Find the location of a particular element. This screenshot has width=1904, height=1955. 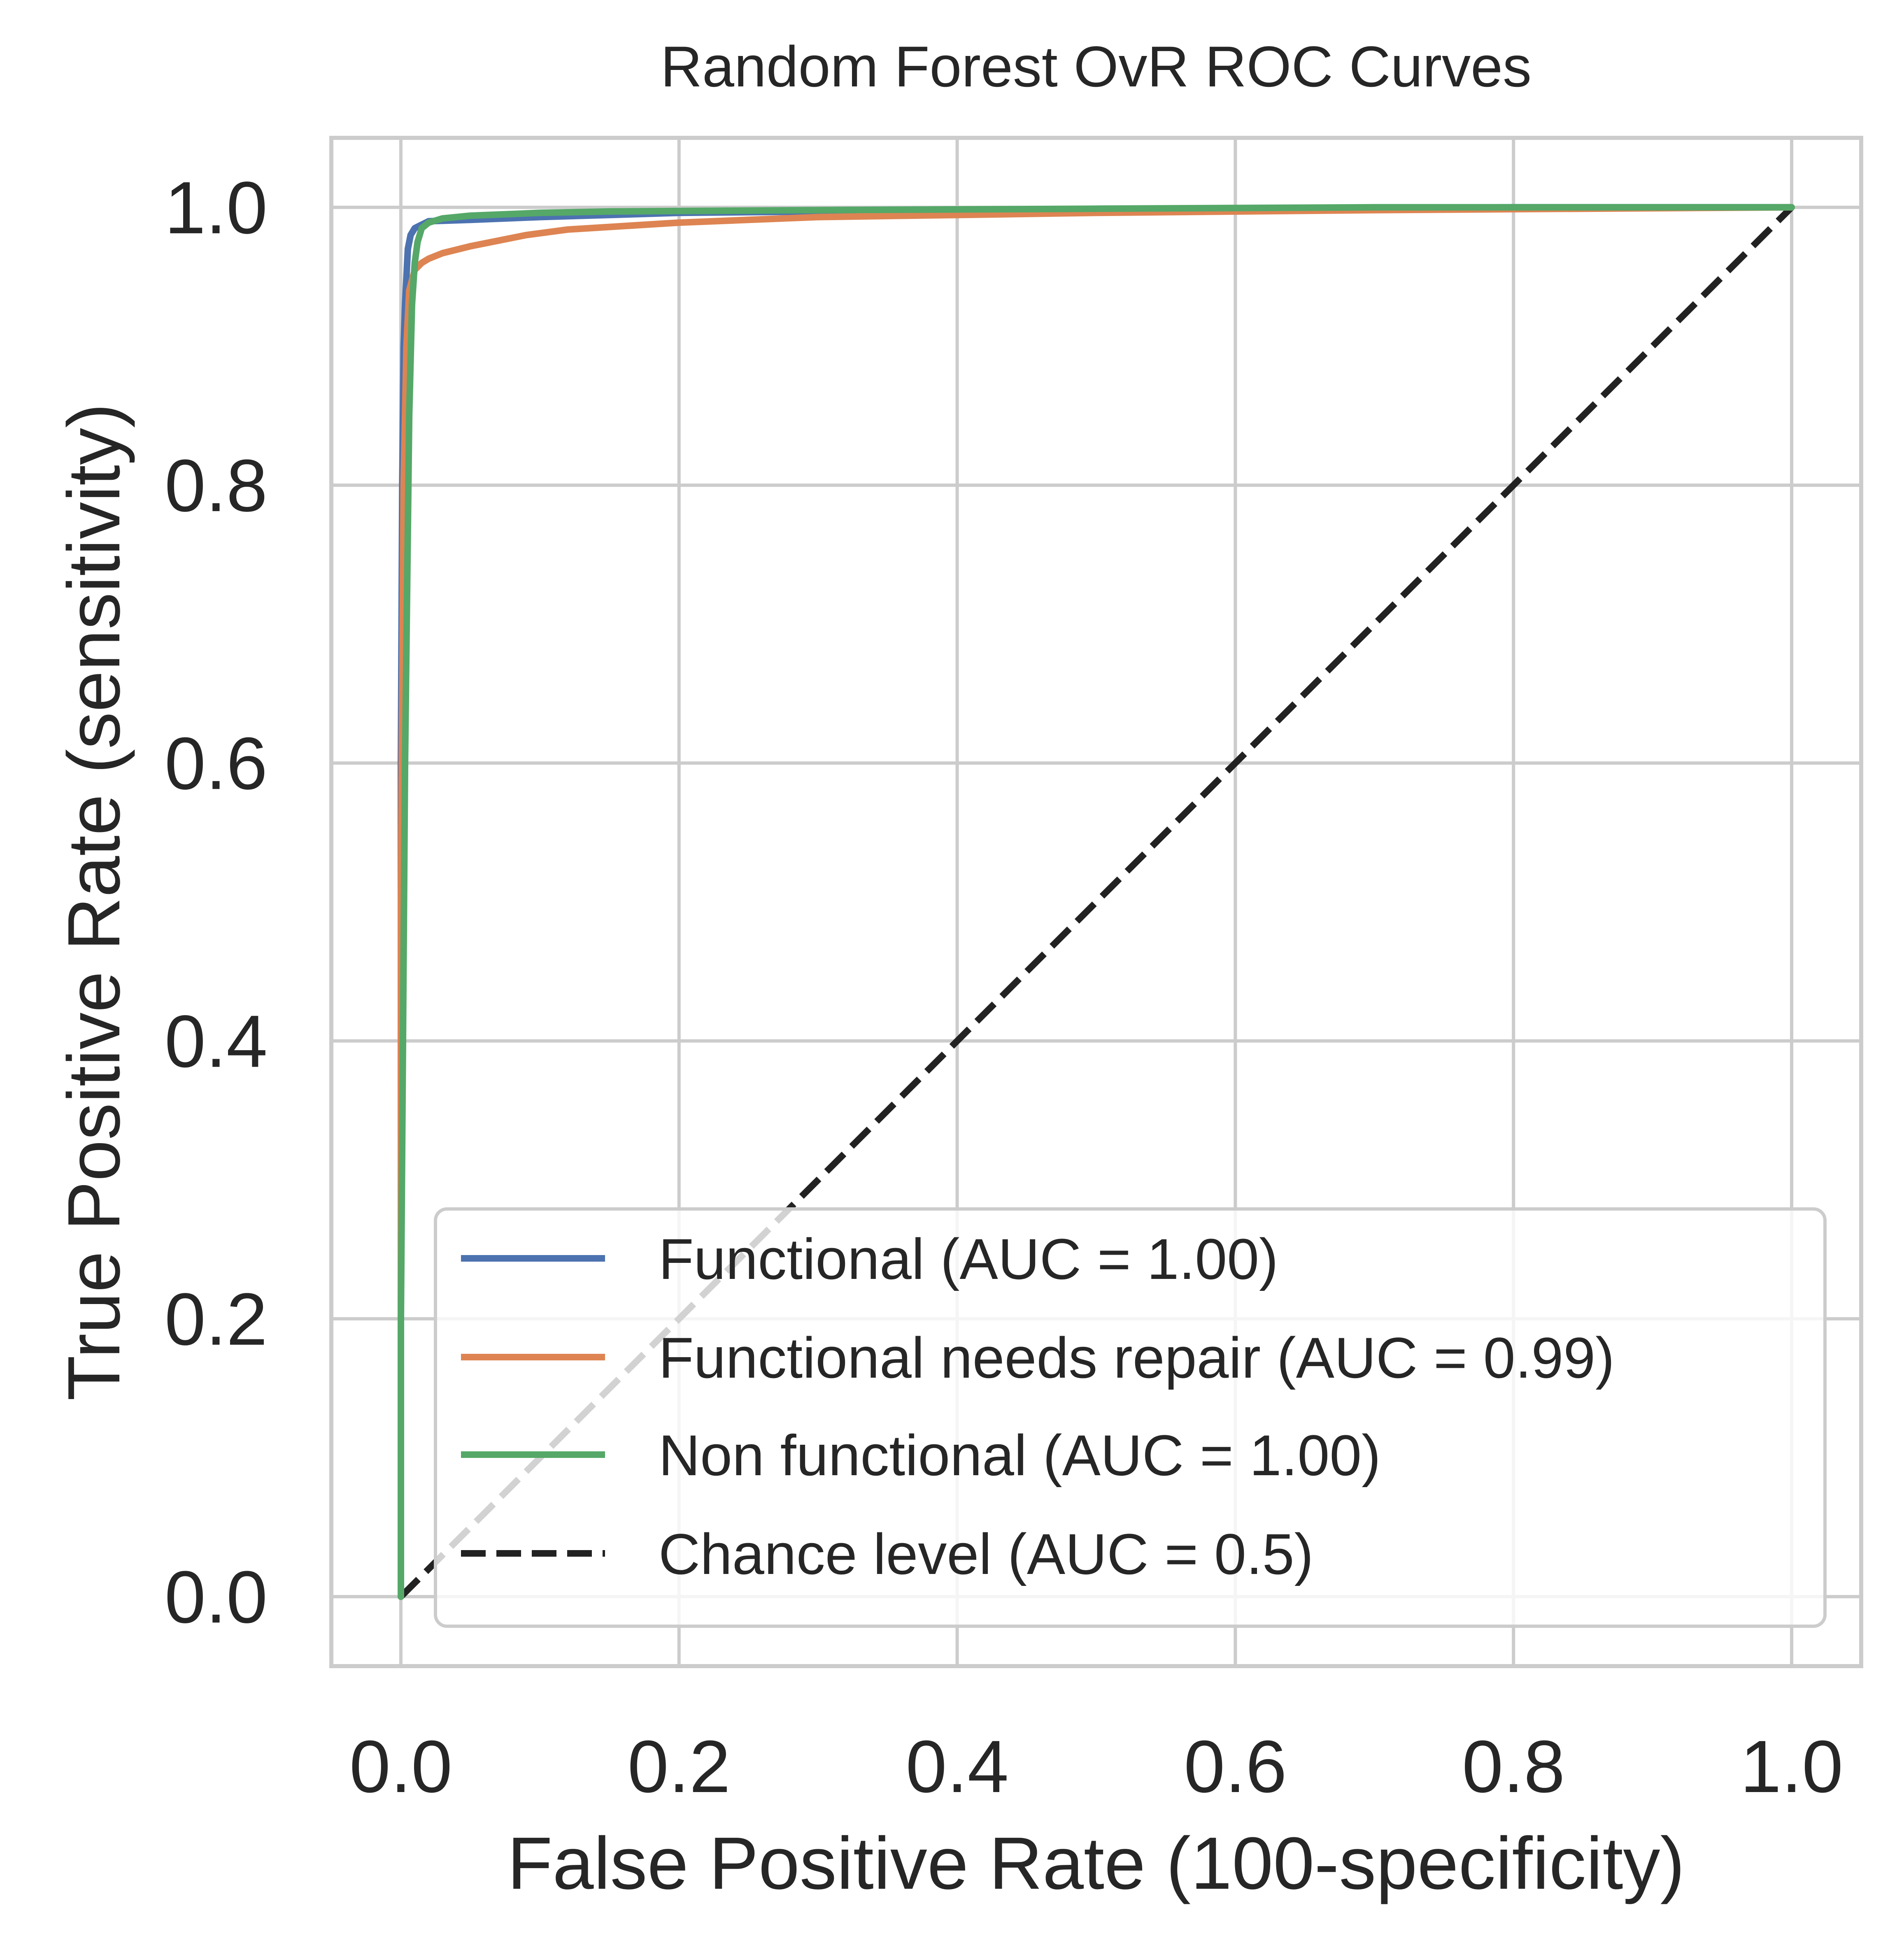

x-tick-label: 1.0 is located at coordinates (1791, 1766).